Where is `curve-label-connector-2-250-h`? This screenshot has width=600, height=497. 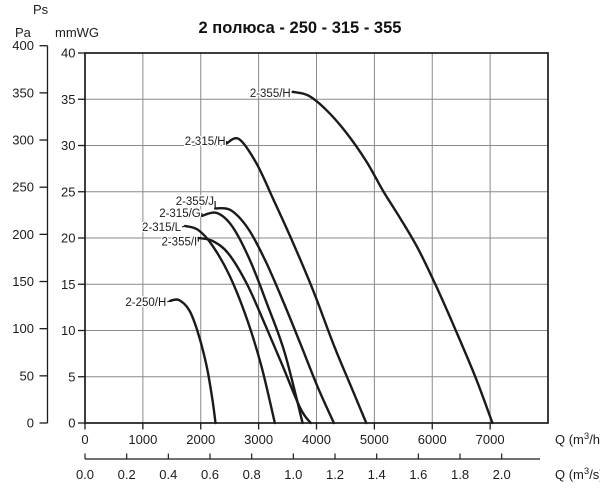
curve-label-connector-2-250-h is located at coordinates (169, 301).